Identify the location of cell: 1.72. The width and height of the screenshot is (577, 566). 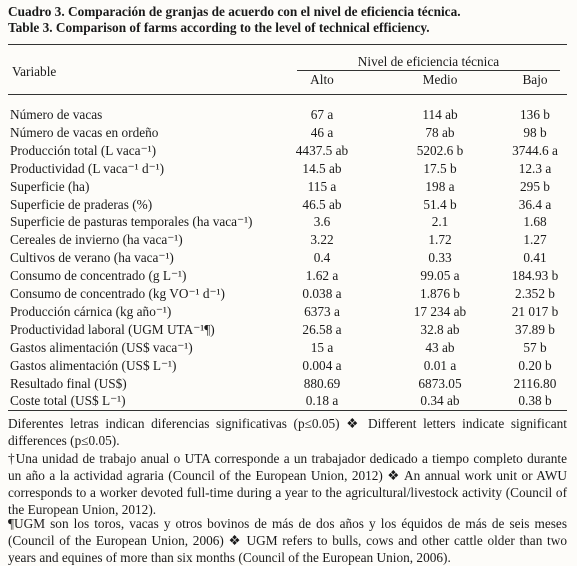
(440, 240).